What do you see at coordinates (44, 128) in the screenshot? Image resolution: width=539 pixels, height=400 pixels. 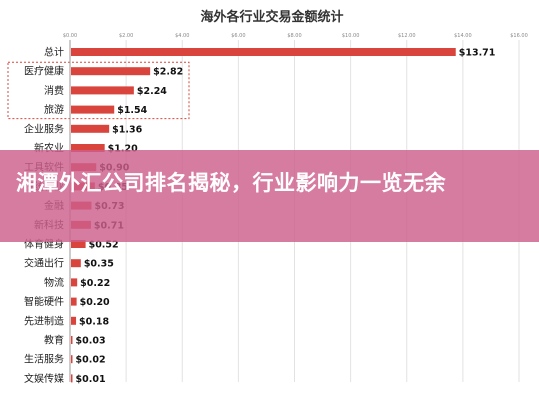 I see `category-label: 企业服务` at bounding box center [44, 128].